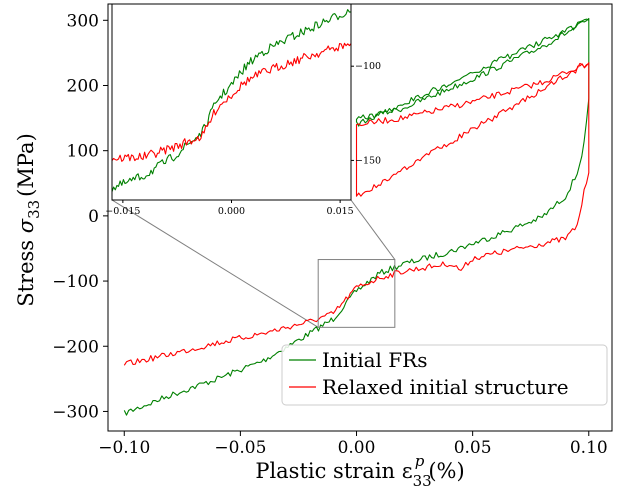 This screenshot has height=492, width=617. I want to click on inset-x-tick-label: −0.015, so click(122, 211).